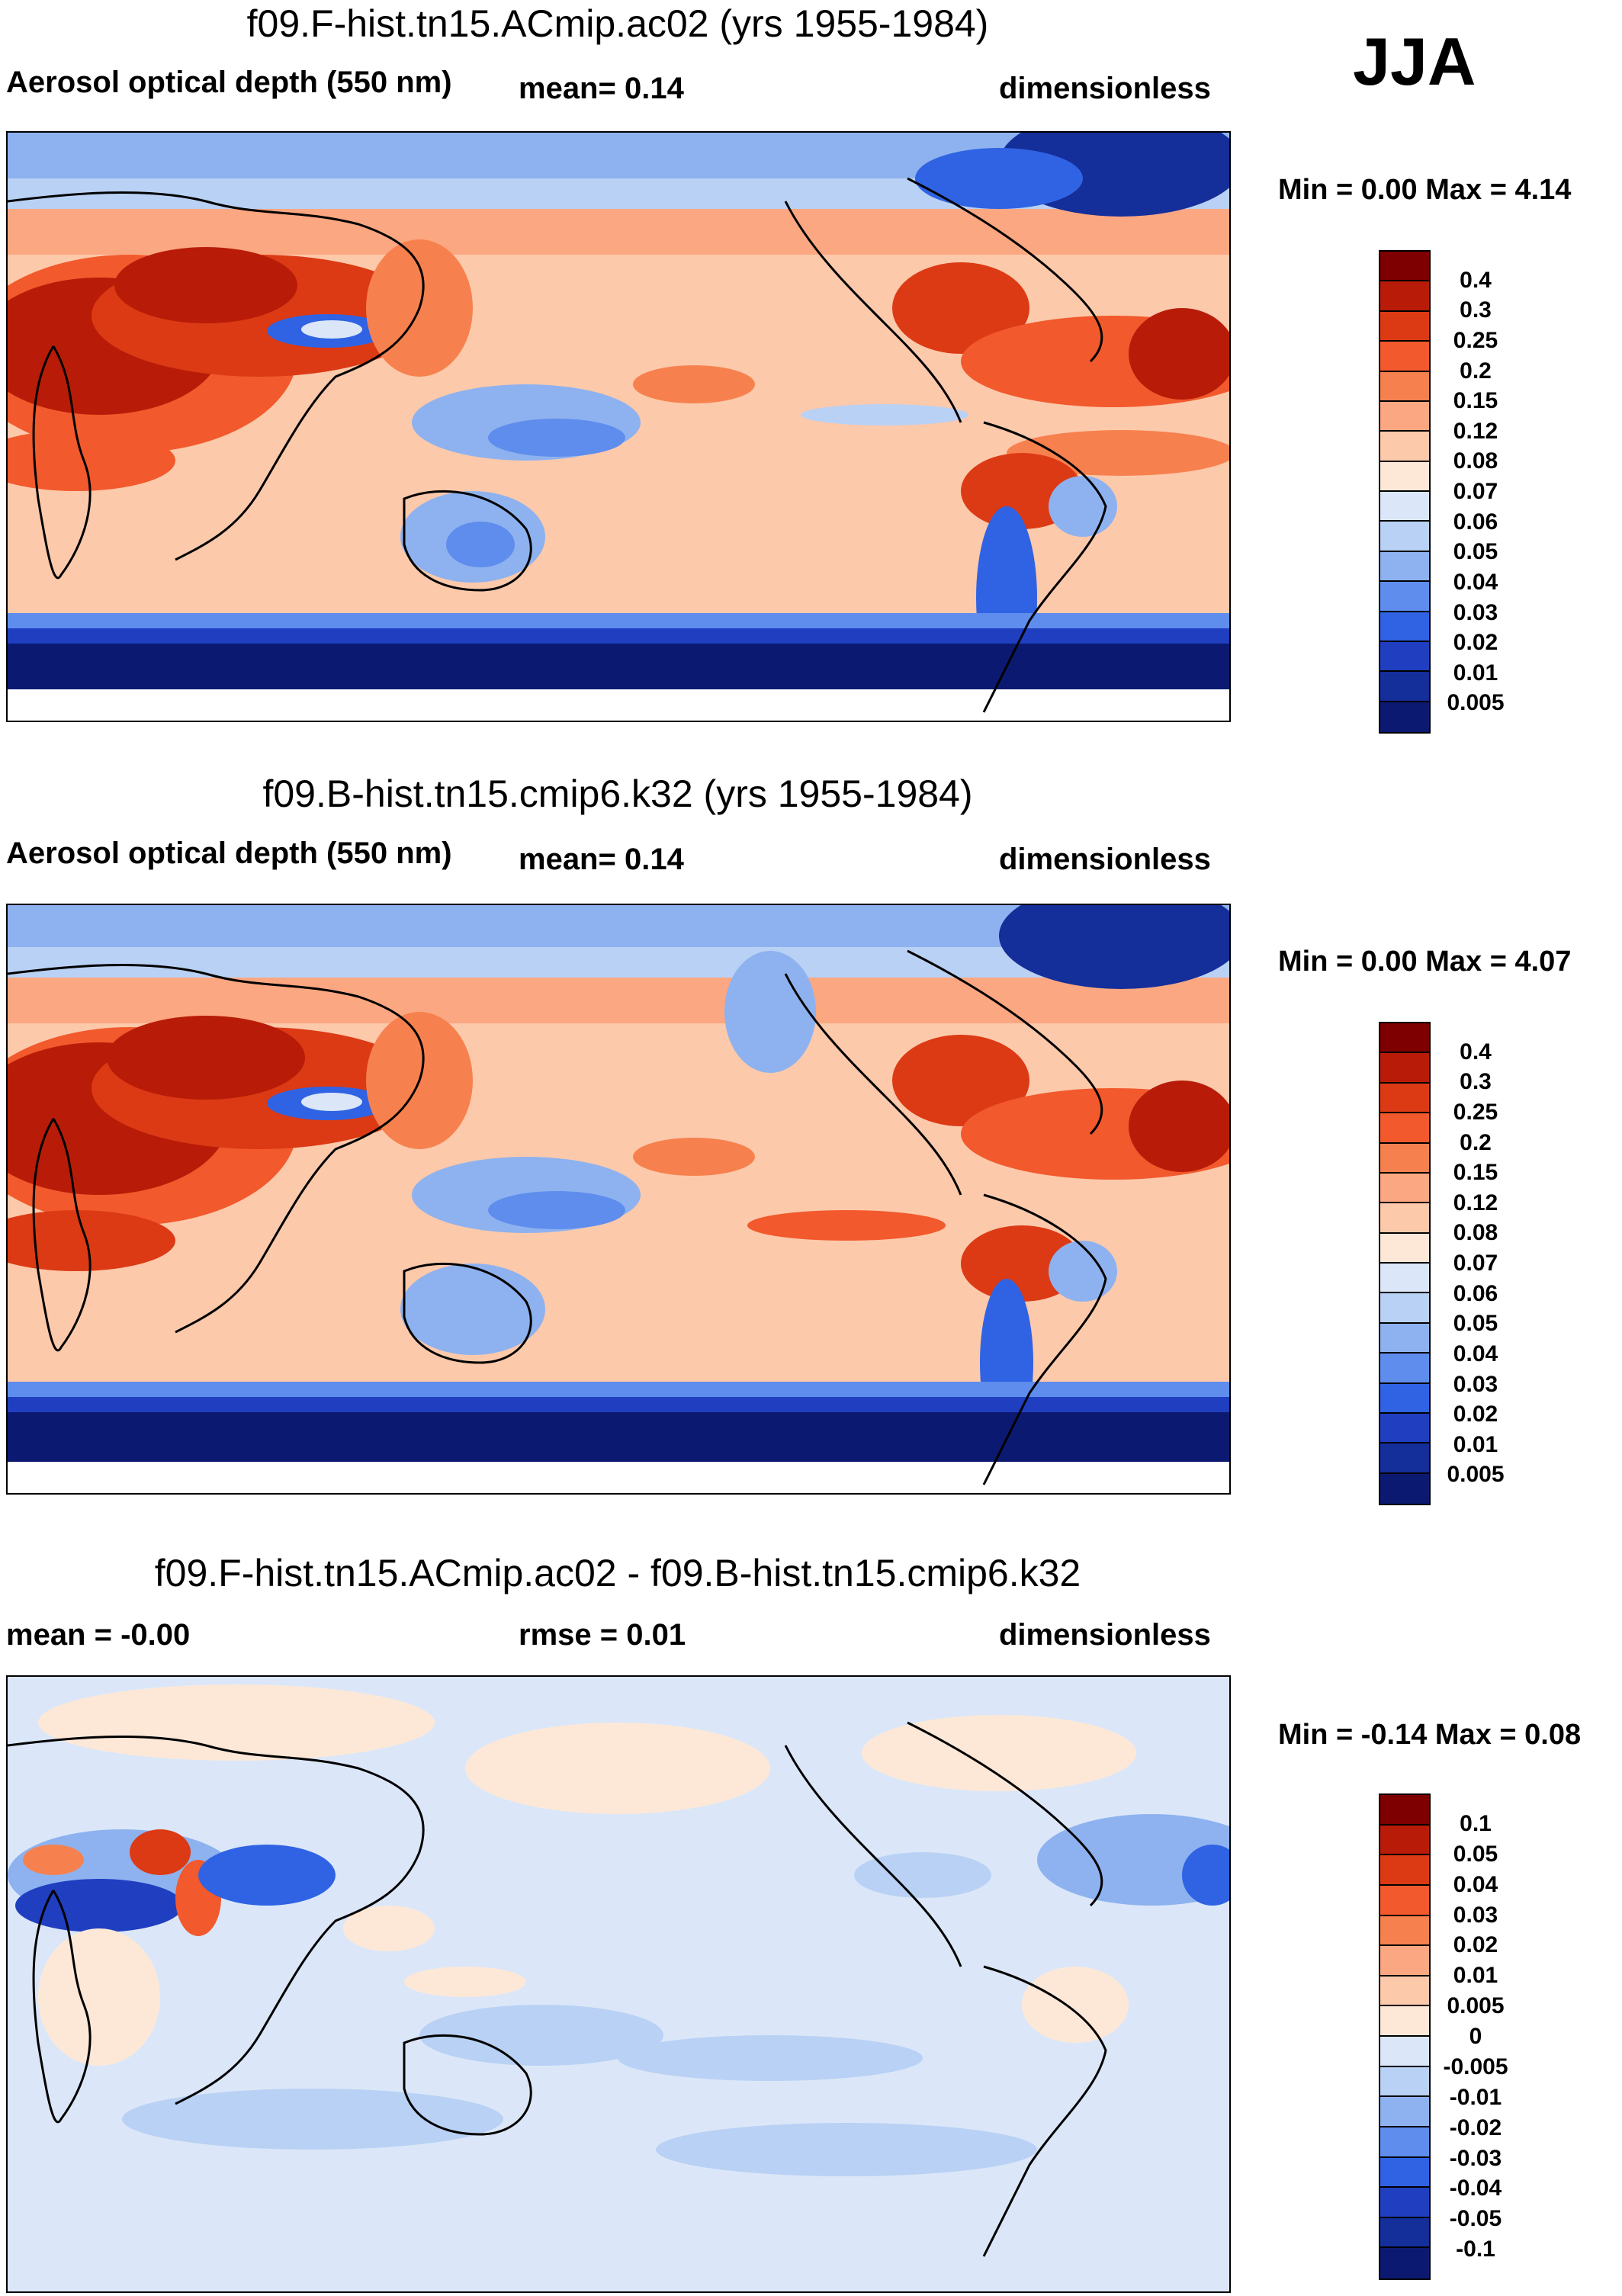  Describe the element at coordinates (1430, 1735) in the screenshot. I see `panel-3-minmax: Min = -0.14 Max = 0.08` at that location.